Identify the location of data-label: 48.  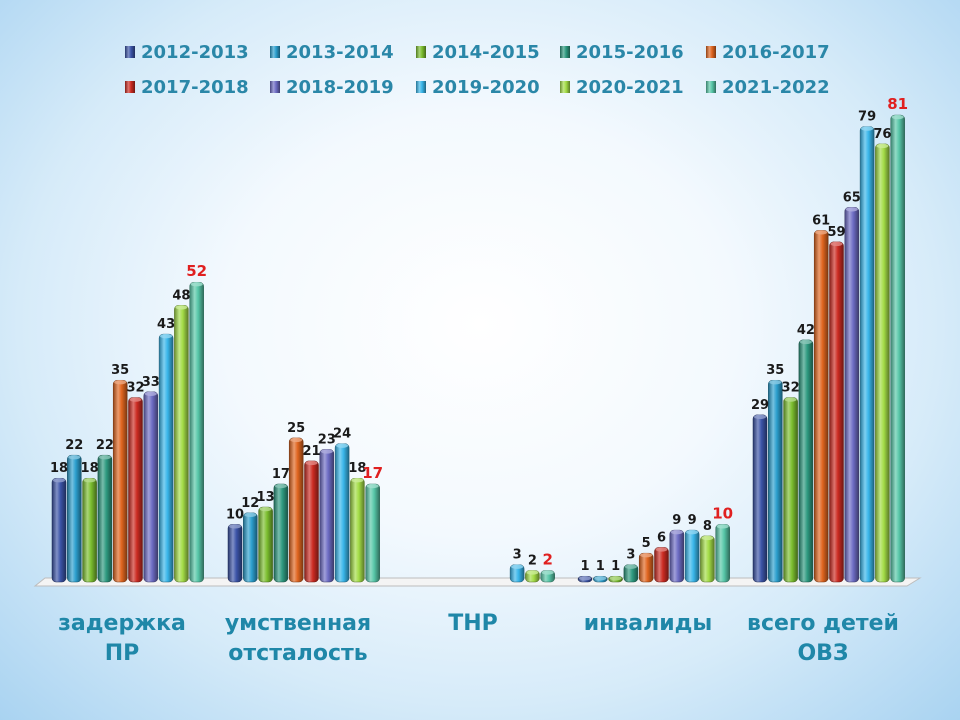
(181, 295).